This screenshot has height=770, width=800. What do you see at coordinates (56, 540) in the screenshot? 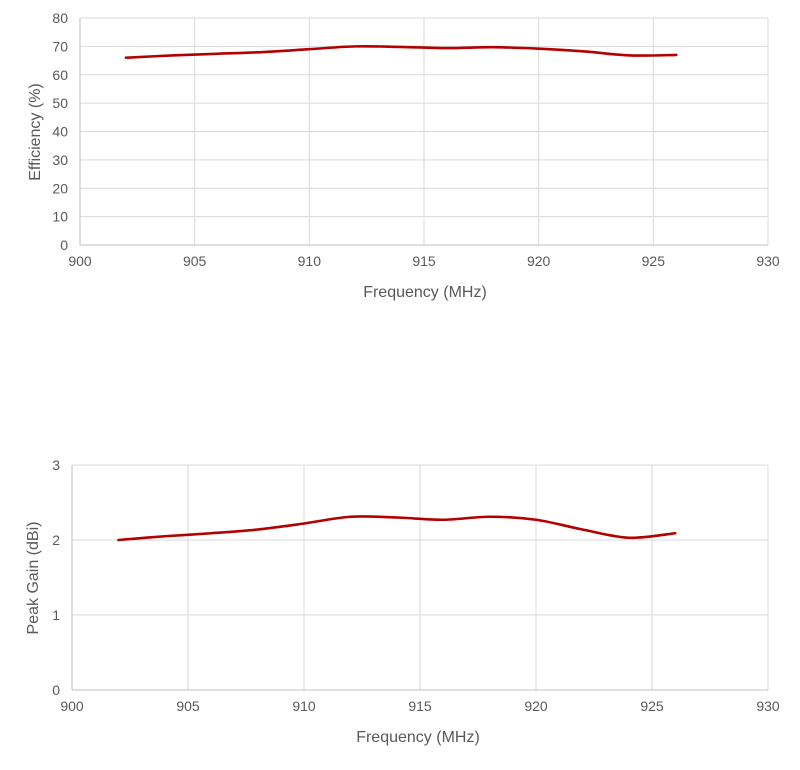
I see `y-tick-label: 2` at bounding box center [56, 540].